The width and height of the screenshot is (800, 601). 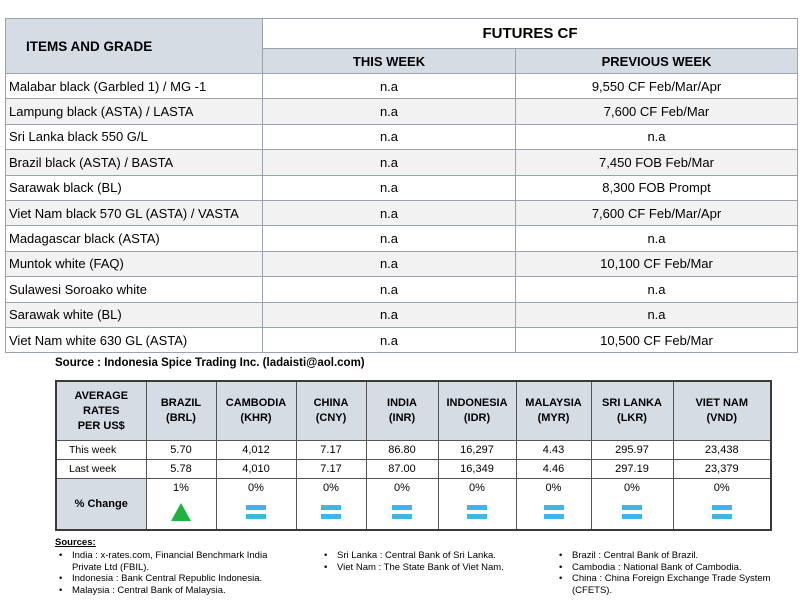 I want to click on rates-header-label: AVERAGE RATES PER US$, so click(x=101, y=410).